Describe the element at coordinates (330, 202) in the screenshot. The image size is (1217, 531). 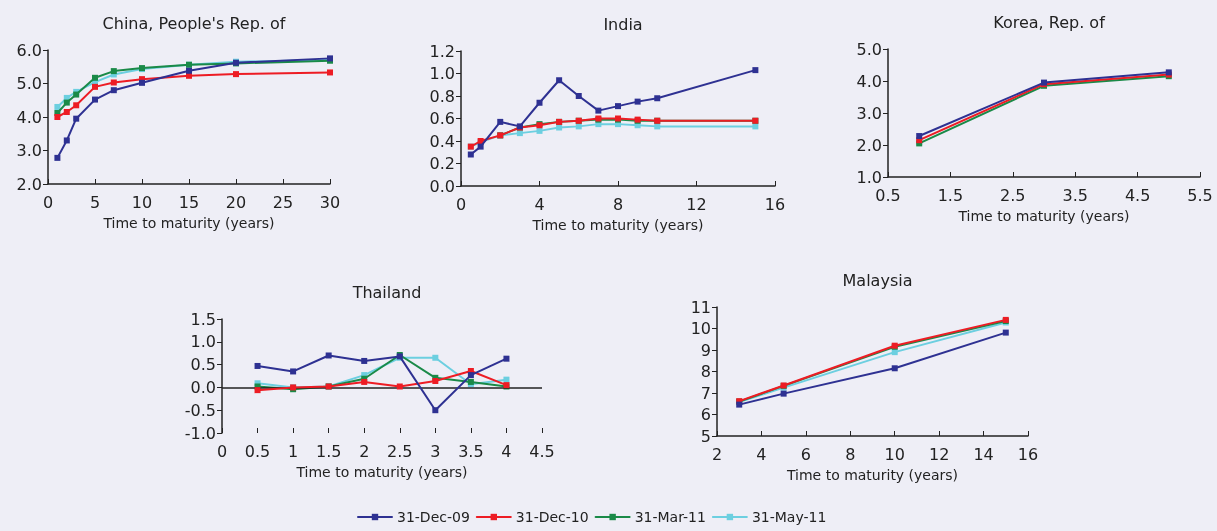
I see `x-tick-label: 30` at that location.